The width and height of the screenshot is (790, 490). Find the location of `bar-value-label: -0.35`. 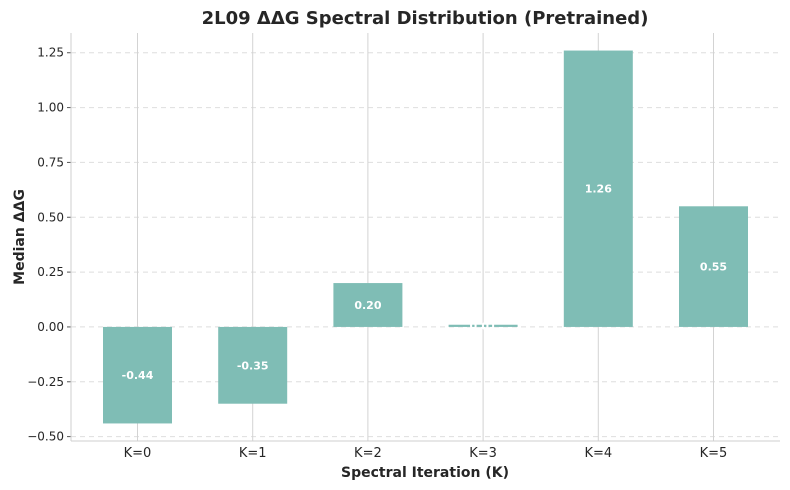

bar-value-label: -0.35 is located at coordinates (253, 365).